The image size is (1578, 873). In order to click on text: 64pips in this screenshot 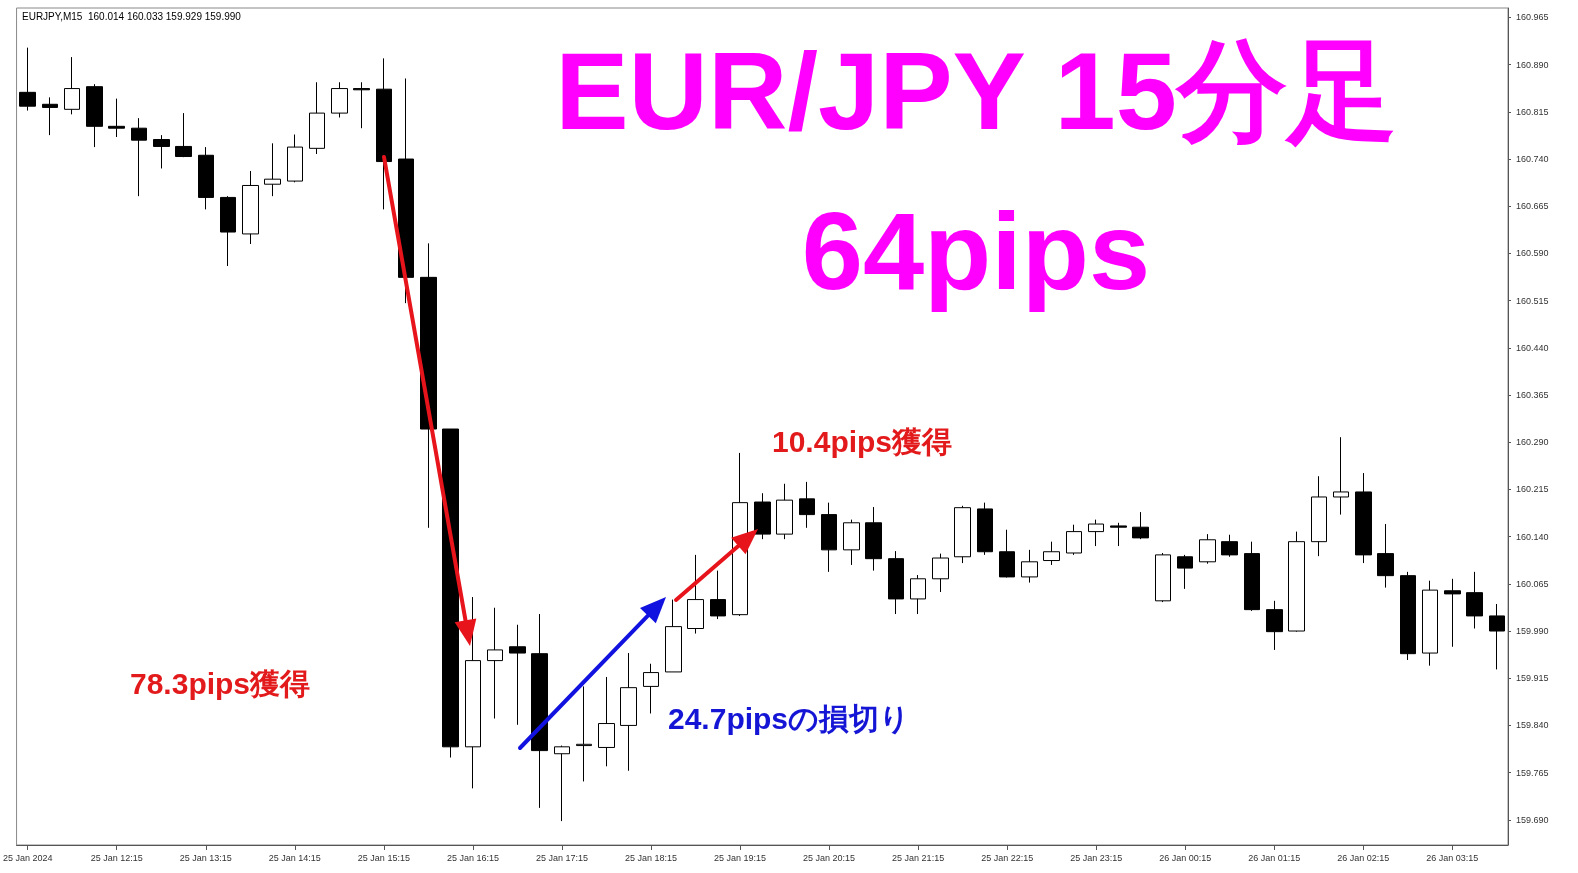, I will do `click(976, 250)`.